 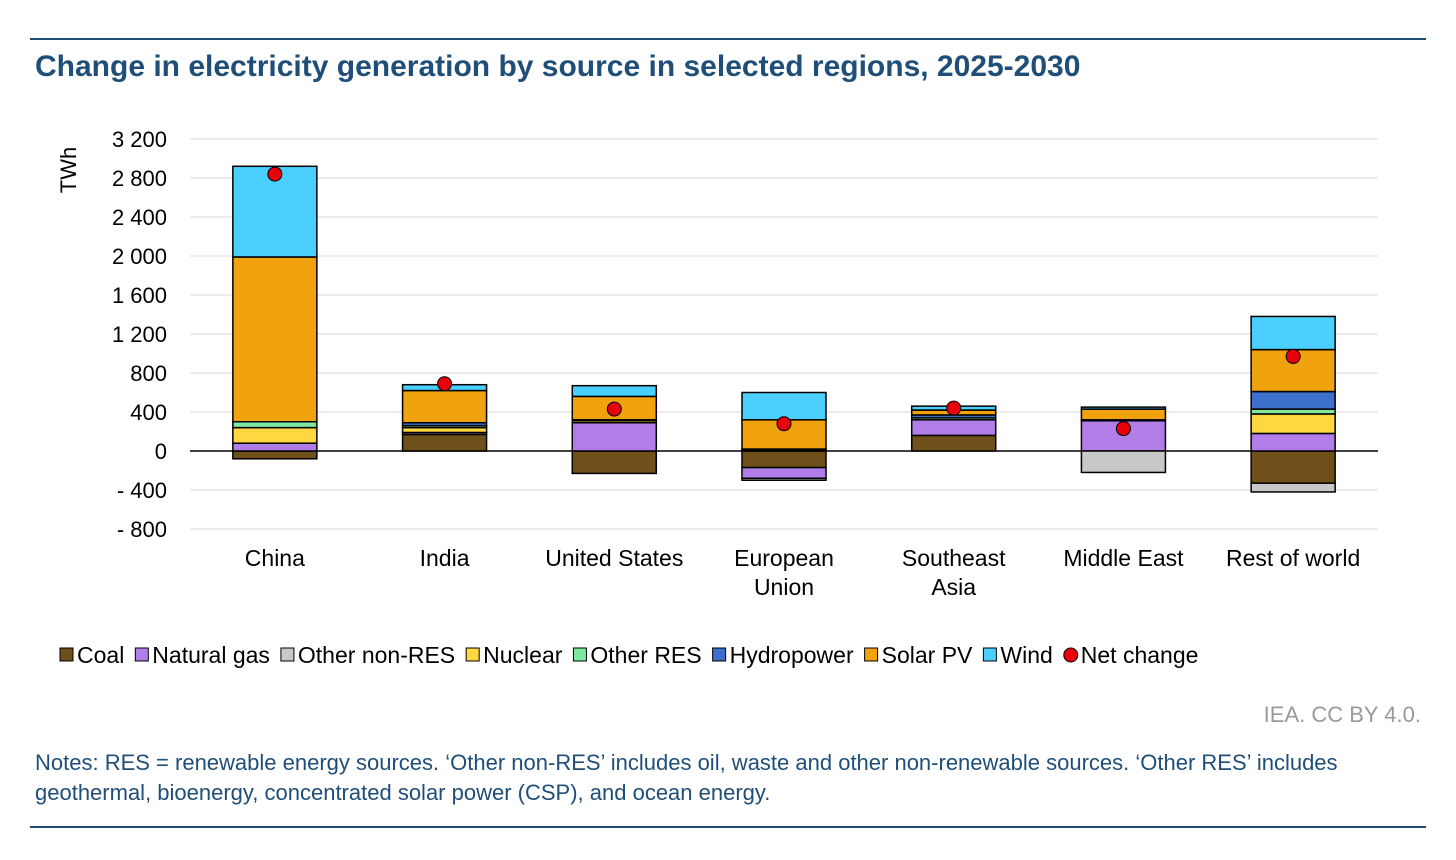 What do you see at coordinates (728, 827) in the screenshot?
I see `bottom-rule` at bounding box center [728, 827].